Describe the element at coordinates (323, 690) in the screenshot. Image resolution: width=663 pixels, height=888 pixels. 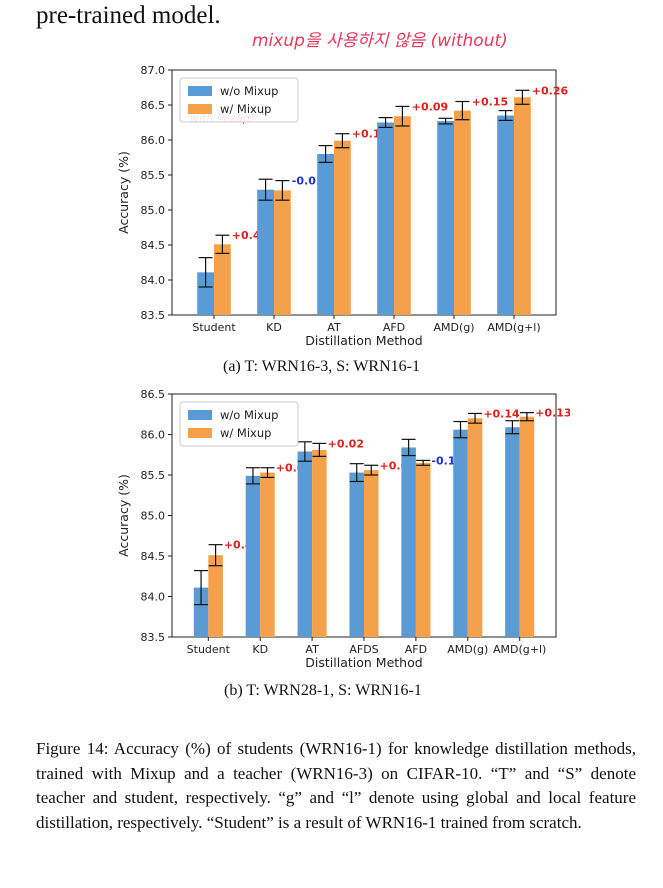
I see `chart-b-caption: (b) T: WRN28-1, S: WRN16-1` at that location.